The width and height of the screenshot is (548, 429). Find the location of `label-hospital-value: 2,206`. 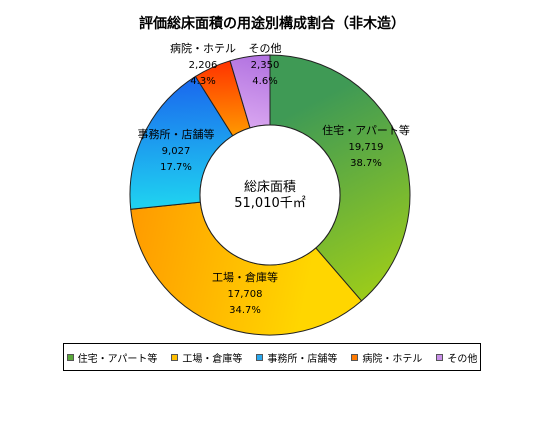

label-hospital-value: 2,206 is located at coordinates (203, 65).